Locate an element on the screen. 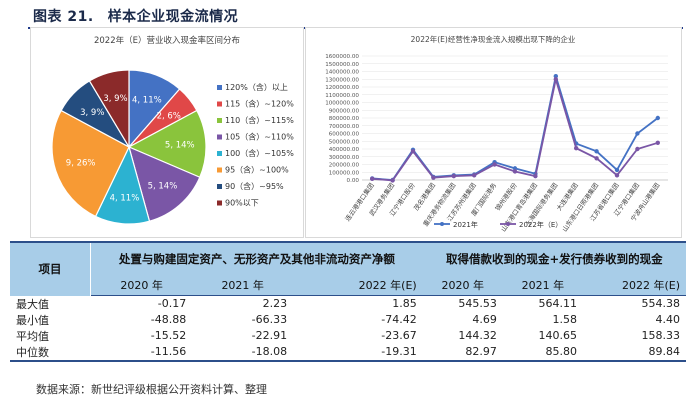 The height and width of the screenshot is (406, 700). line-legend-label: 2021年 is located at coordinates (465, 224).